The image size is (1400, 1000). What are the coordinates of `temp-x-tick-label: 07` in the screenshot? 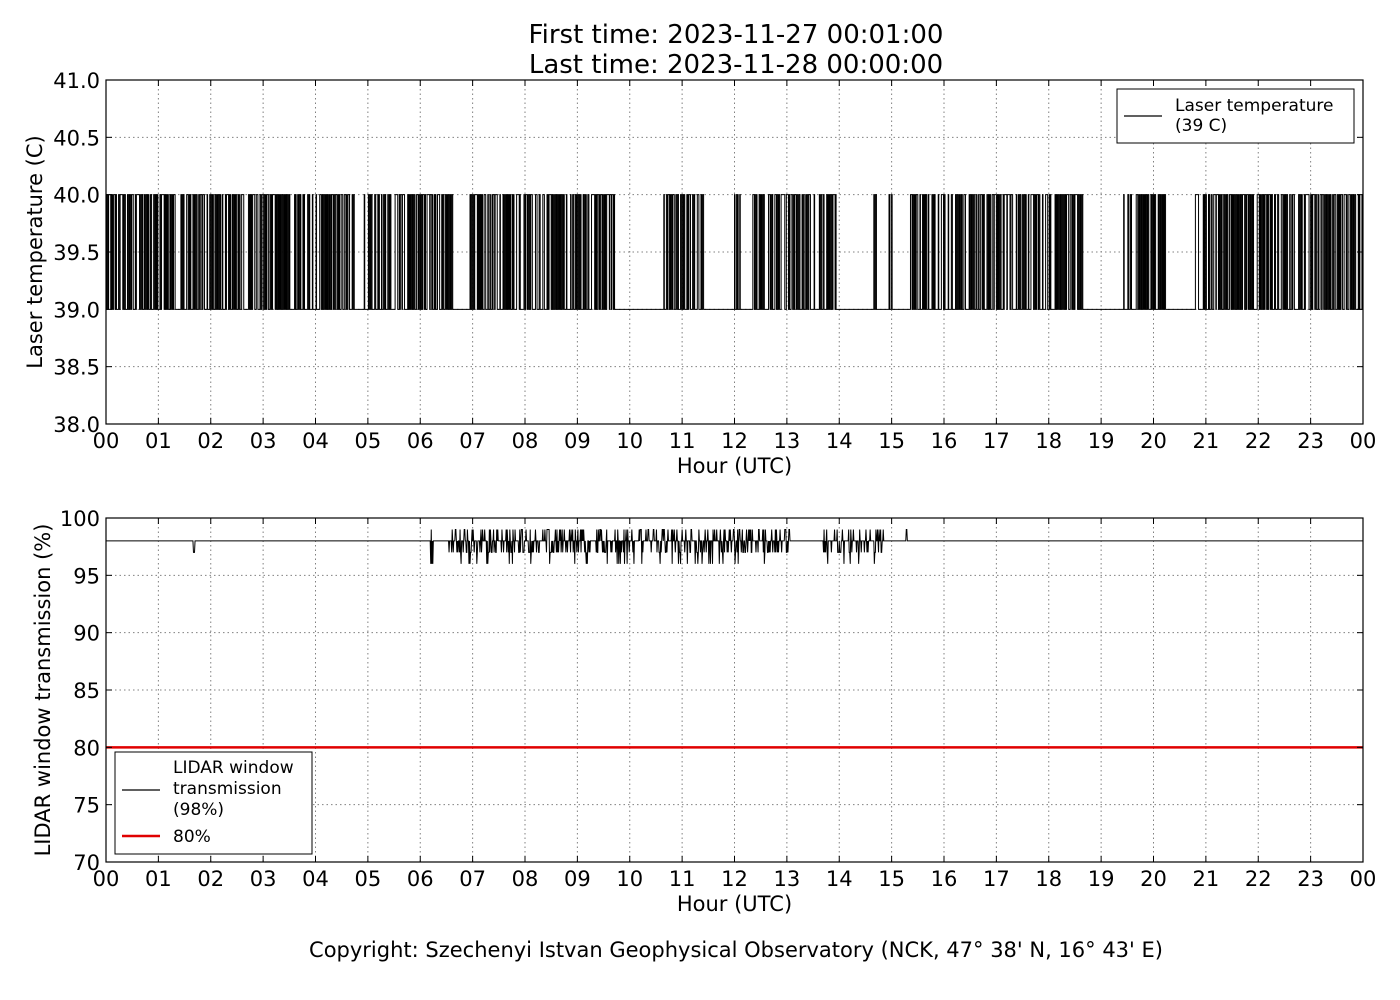 It's located at (472, 441).